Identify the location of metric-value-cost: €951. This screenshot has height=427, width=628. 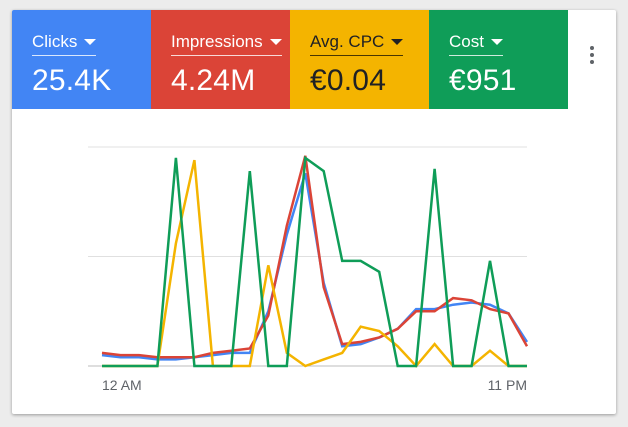
(483, 80).